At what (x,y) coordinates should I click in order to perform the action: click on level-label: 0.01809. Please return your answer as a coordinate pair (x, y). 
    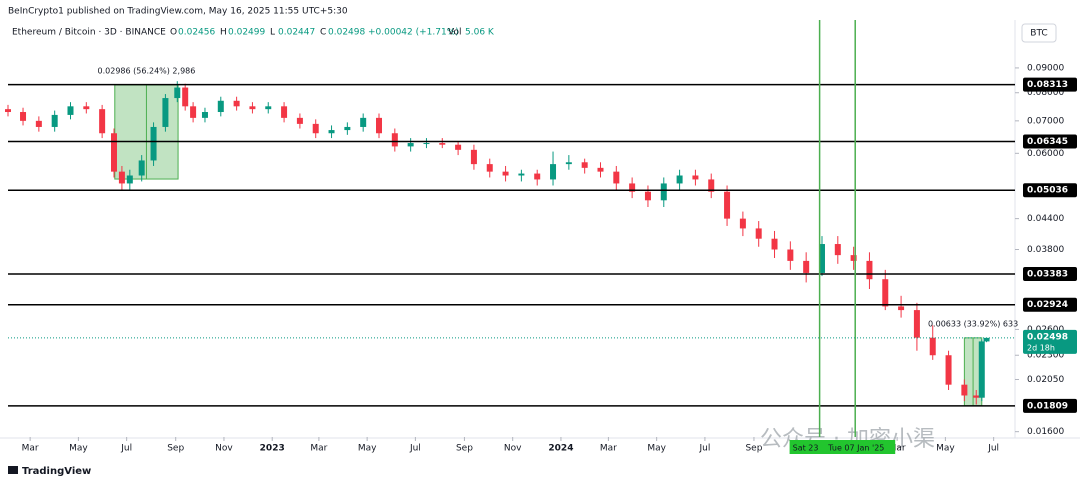
    Looking at the image, I should click on (1047, 406).